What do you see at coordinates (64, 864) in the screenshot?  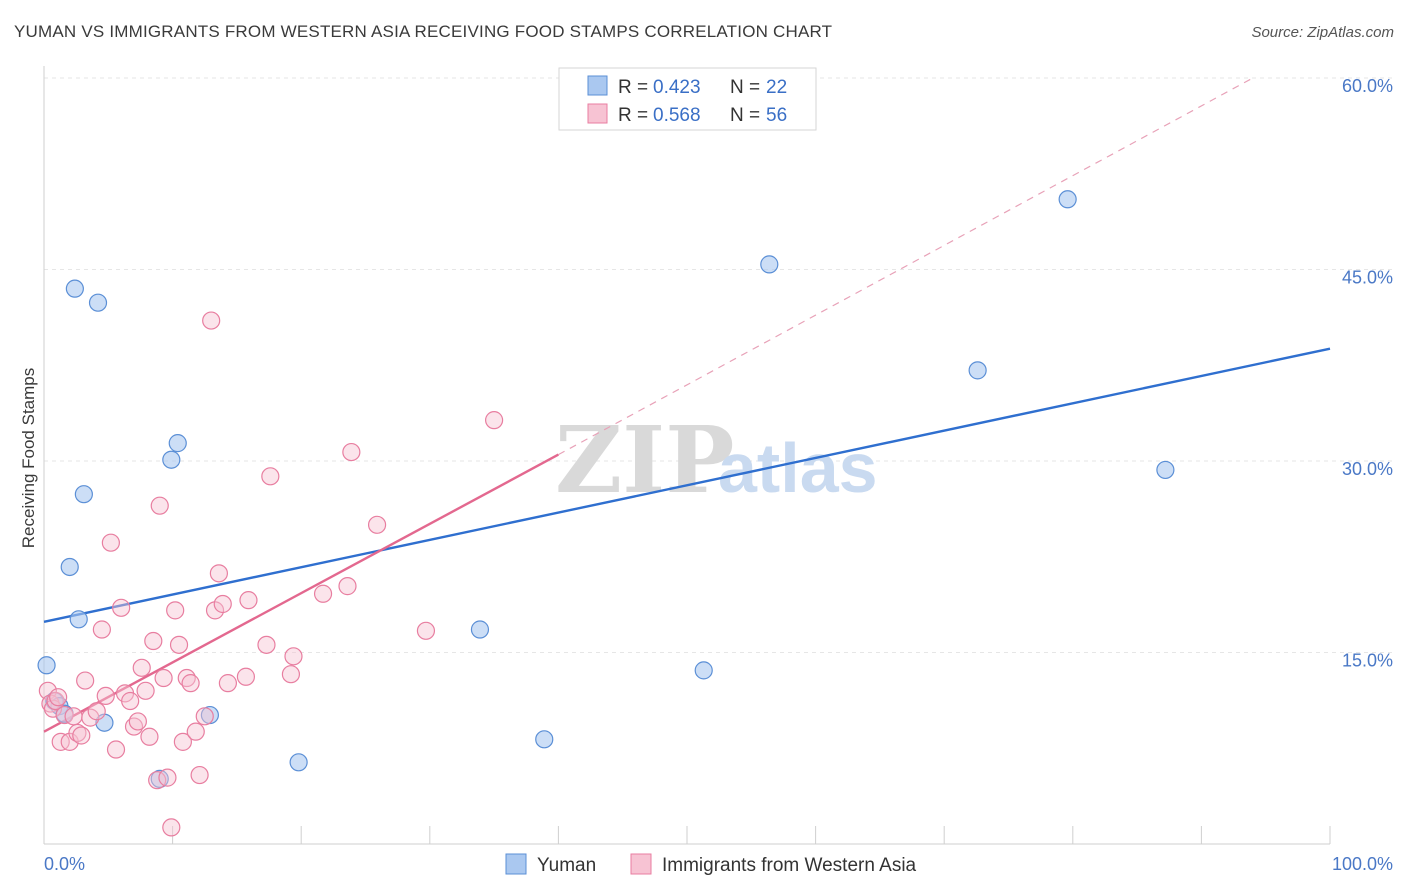 I see `x-tick-label: 0.0%` at bounding box center [64, 864].